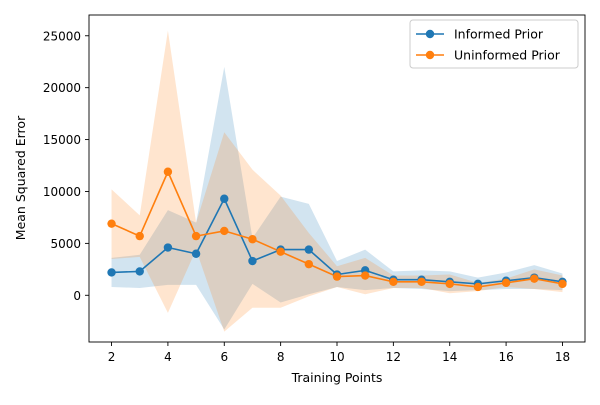 The image size is (600, 405). What do you see at coordinates (499, 34) in the screenshot?
I see `legend-label-informed: Informed Prior` at bounding box center [499, 34].